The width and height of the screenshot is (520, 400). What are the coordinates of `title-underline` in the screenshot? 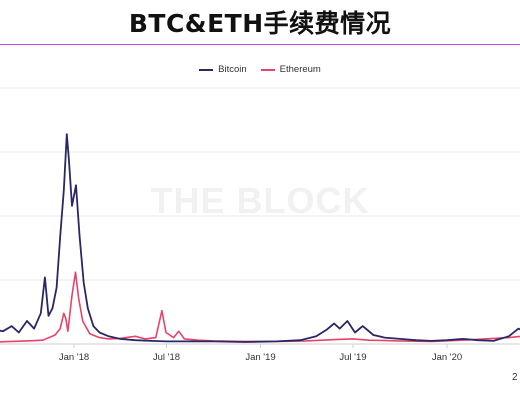 It's located at (260, 44).